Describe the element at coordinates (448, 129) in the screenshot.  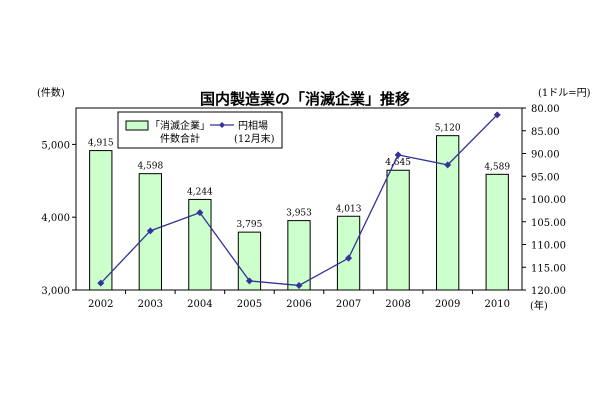
I see `bar-value-label: 5,120` at that location.